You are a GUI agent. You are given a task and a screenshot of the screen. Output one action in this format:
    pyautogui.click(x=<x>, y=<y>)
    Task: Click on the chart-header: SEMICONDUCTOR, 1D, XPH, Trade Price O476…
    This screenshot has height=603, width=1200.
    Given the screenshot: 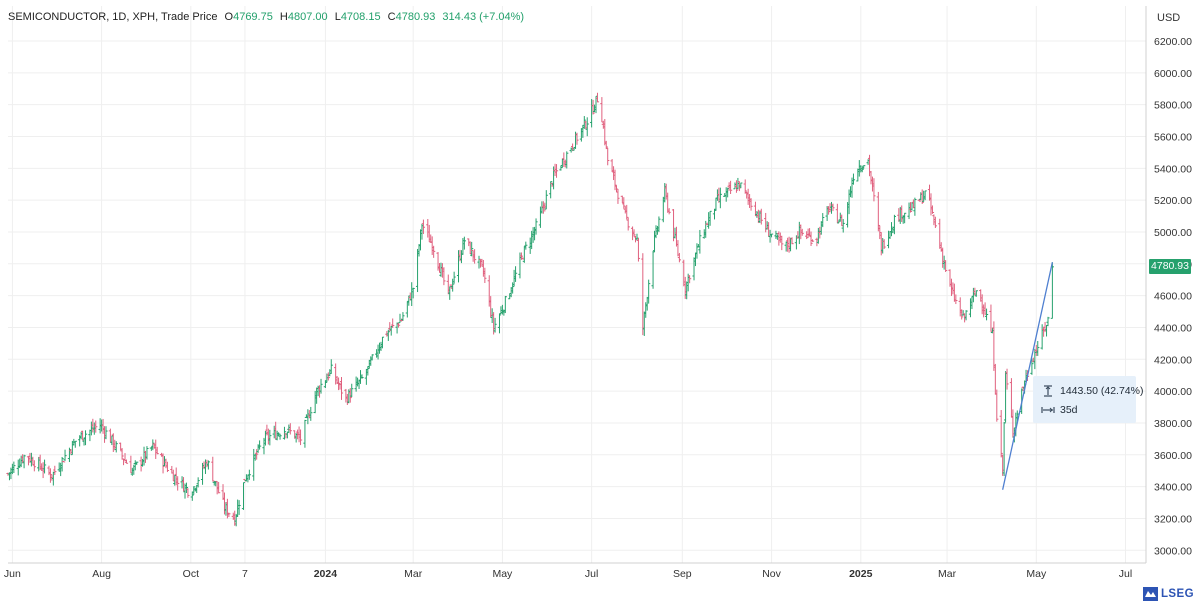 What is the action you would take?
    pyautogui.click(x=266, y=17)
    